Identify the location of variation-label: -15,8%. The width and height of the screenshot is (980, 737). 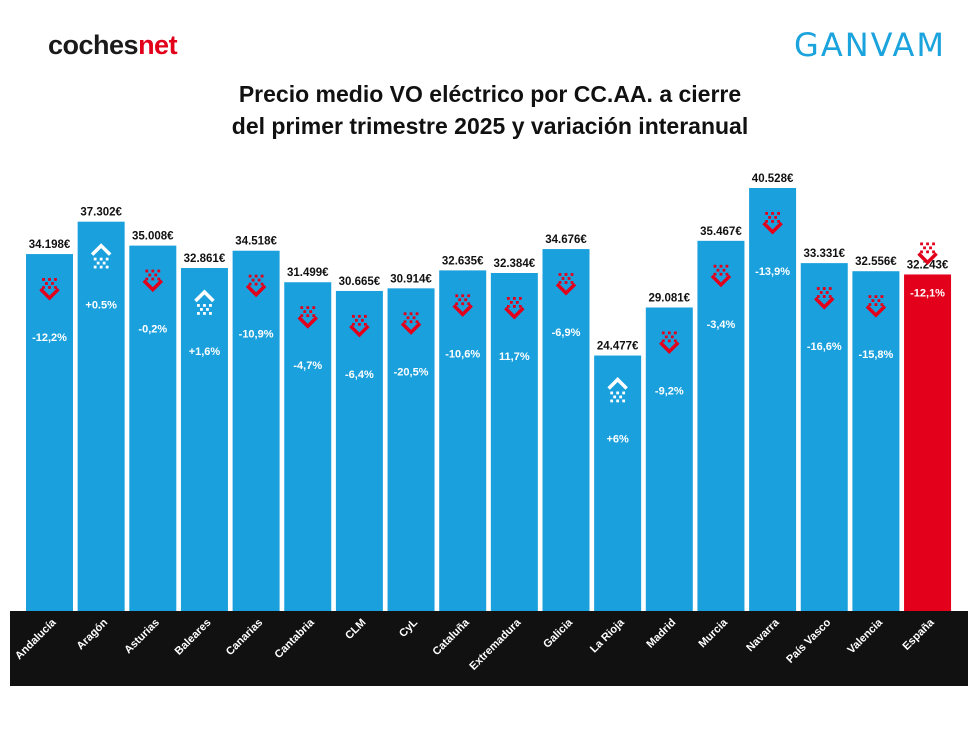
(875, 355).